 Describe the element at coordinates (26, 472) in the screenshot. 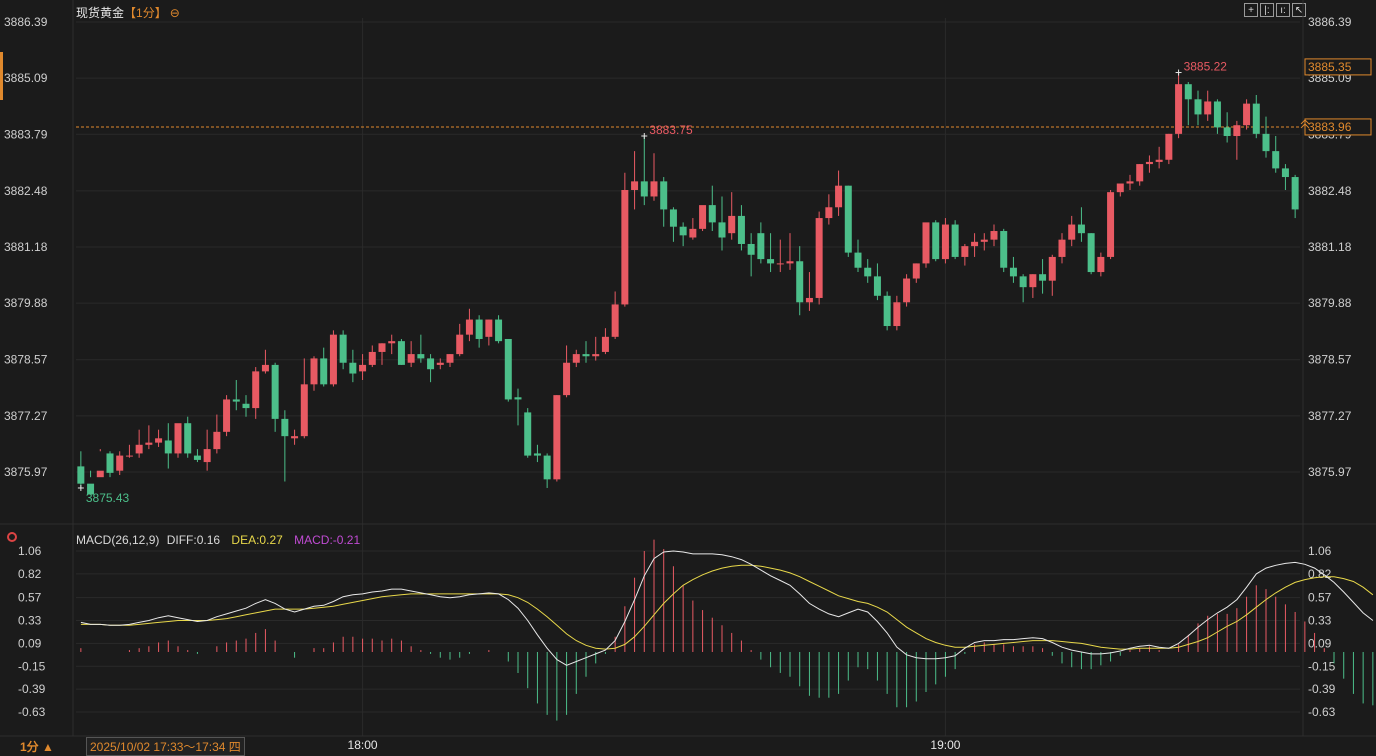

I see `price-tick-label-left: 3875.97` at that location.